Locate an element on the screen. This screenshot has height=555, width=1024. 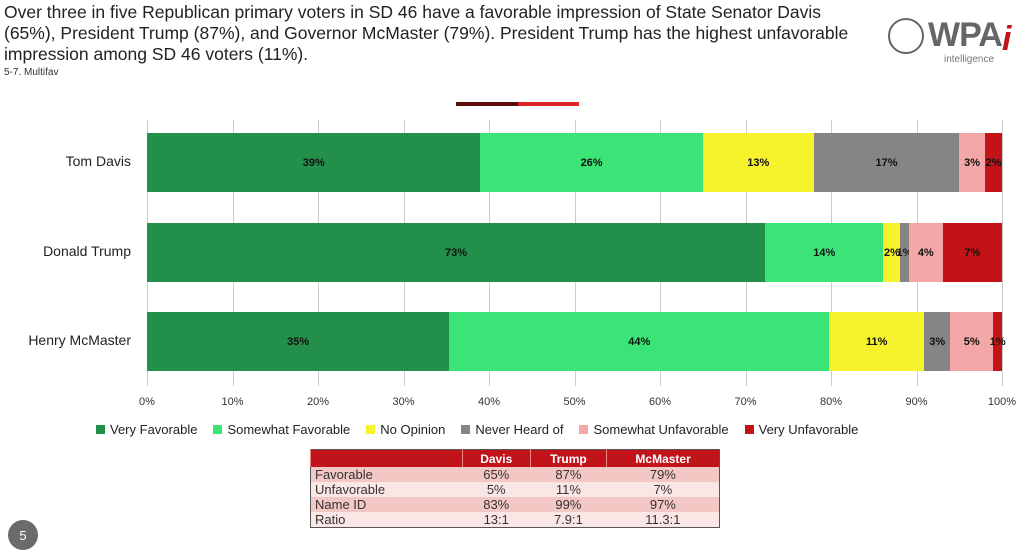
bar-row: 39% 26% 13% 17% 3% 2% is located at coordinates (574, 162).